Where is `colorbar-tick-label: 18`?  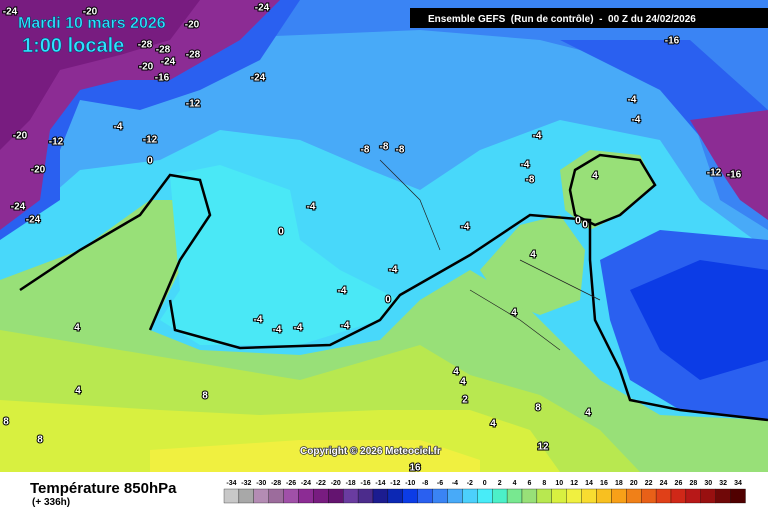
colorbar-tick-label: 18 is located at coordinates (619, 483).